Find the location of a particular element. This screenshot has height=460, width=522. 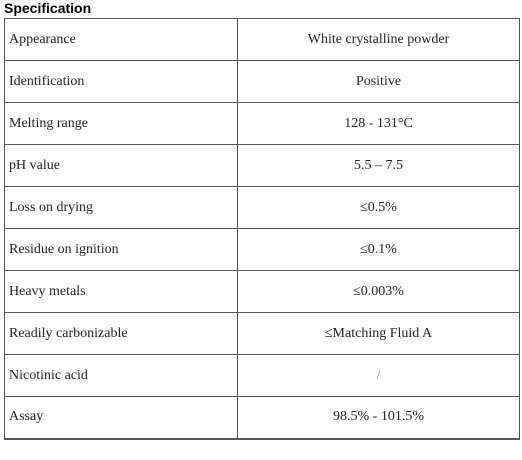

property-cell: Identification is located at coordinates (121, 81).